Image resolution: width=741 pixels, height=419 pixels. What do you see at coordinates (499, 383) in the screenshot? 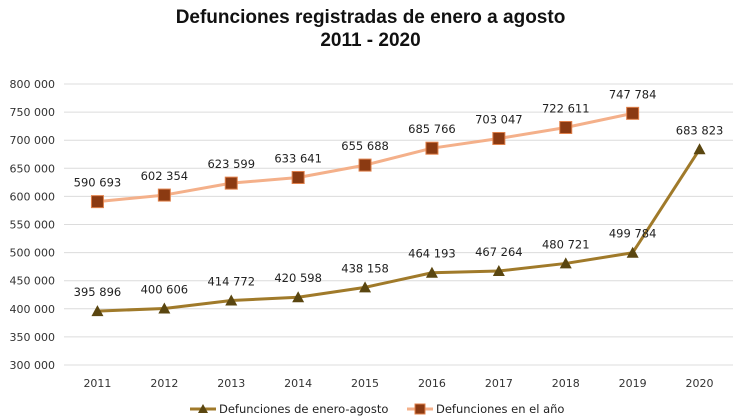
I see `x-tick-label: 2017` at bounding box center [499, 383].